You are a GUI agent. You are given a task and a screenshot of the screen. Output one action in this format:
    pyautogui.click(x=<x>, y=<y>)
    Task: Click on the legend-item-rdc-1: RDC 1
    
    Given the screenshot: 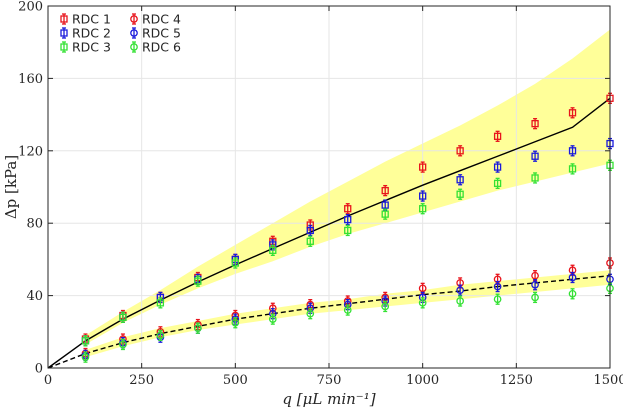 What is the action you would take?
    pyautogui.click(x=85, y=19)
    